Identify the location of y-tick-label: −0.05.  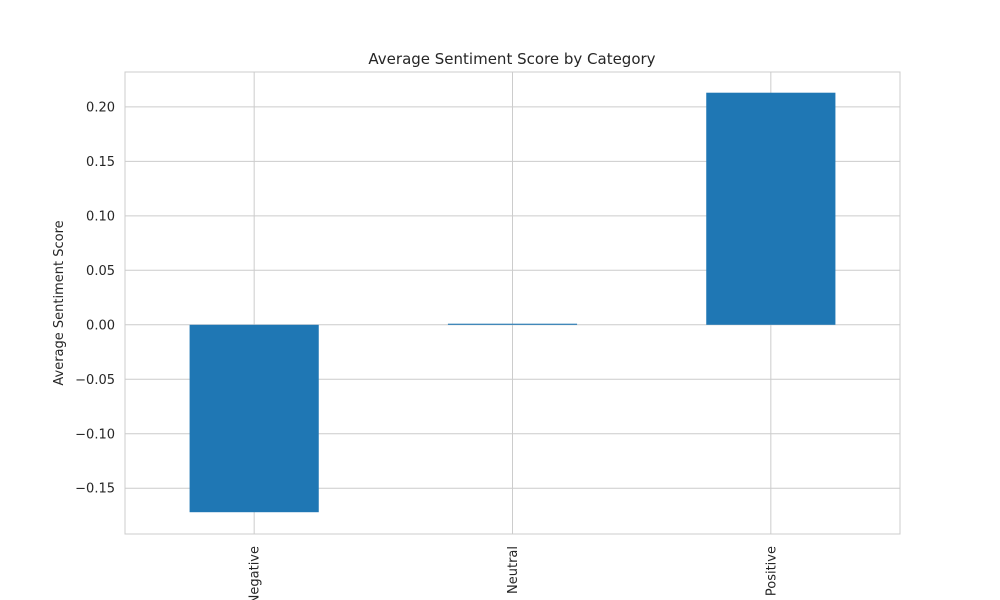
(95, 380).